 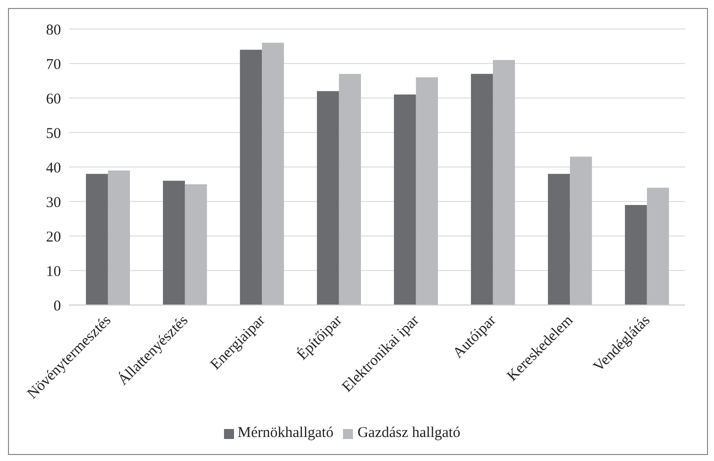 I want to click on legend-label: Mérnökhallgató, so click(x=286, y=433).